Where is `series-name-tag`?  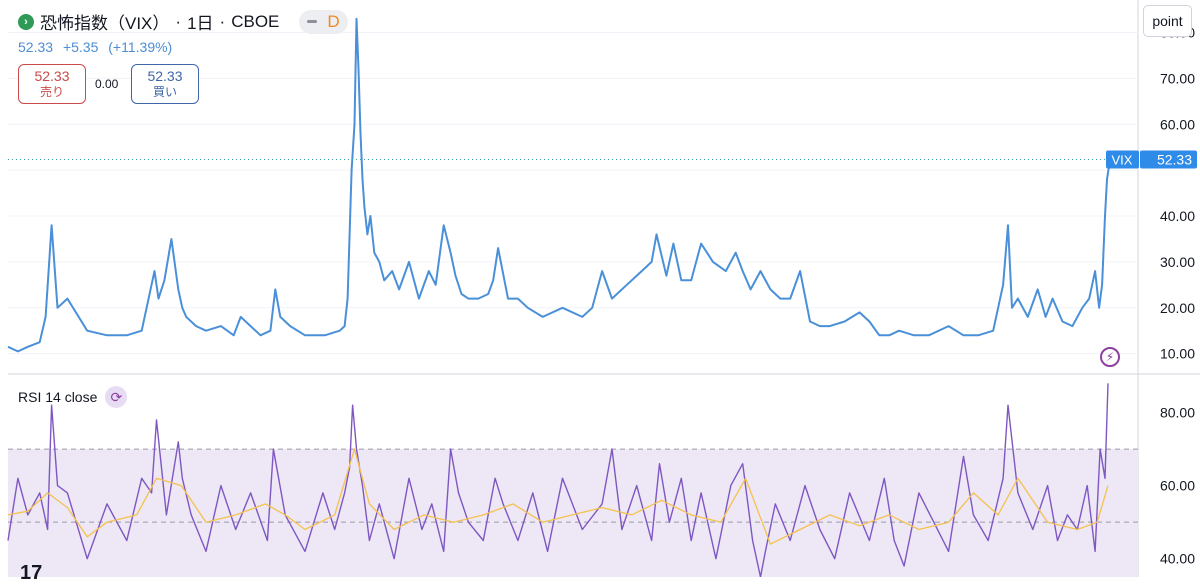
series-name-tag is located at coordinates (1122, 159).